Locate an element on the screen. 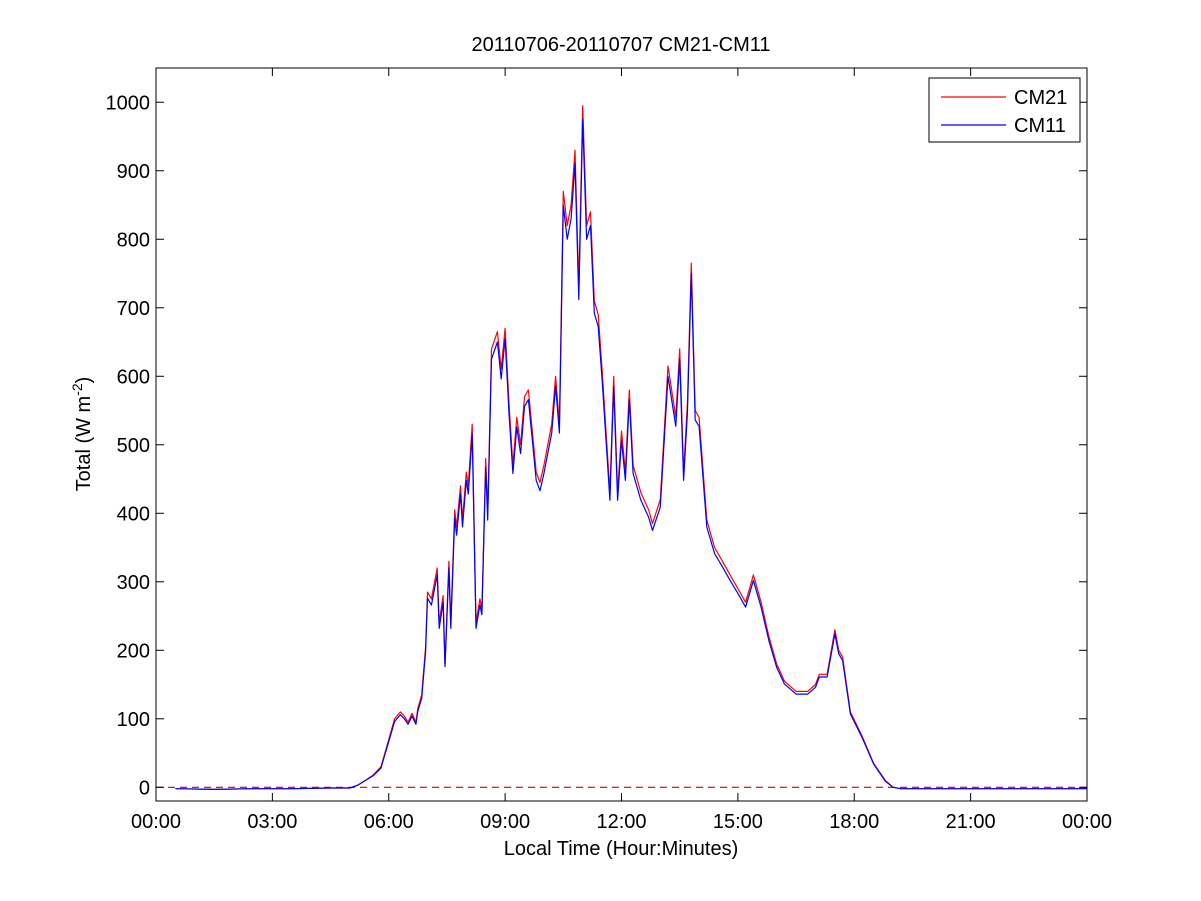  x-axis-label: Local Time (Hour:Minutes) is located at coordinates (621, 849).